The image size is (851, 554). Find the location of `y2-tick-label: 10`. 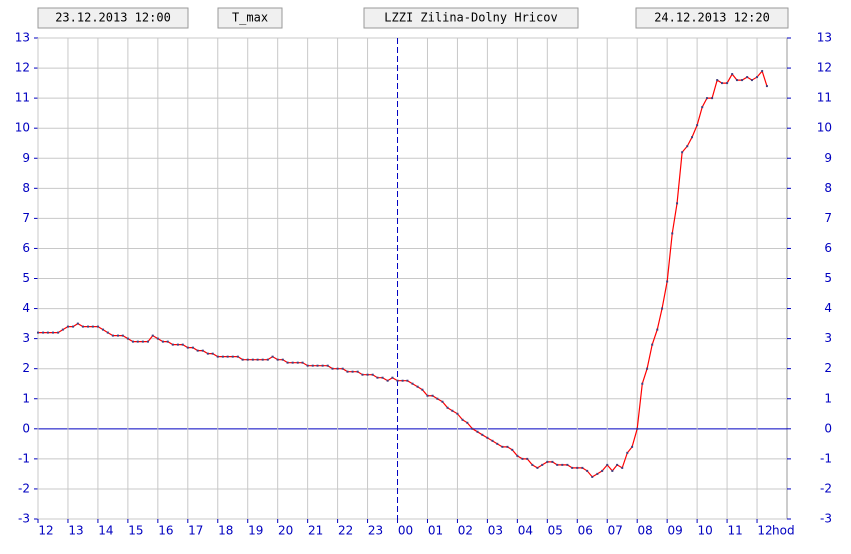

y2-tick-label: 10 is located at coordinates (824, 128).